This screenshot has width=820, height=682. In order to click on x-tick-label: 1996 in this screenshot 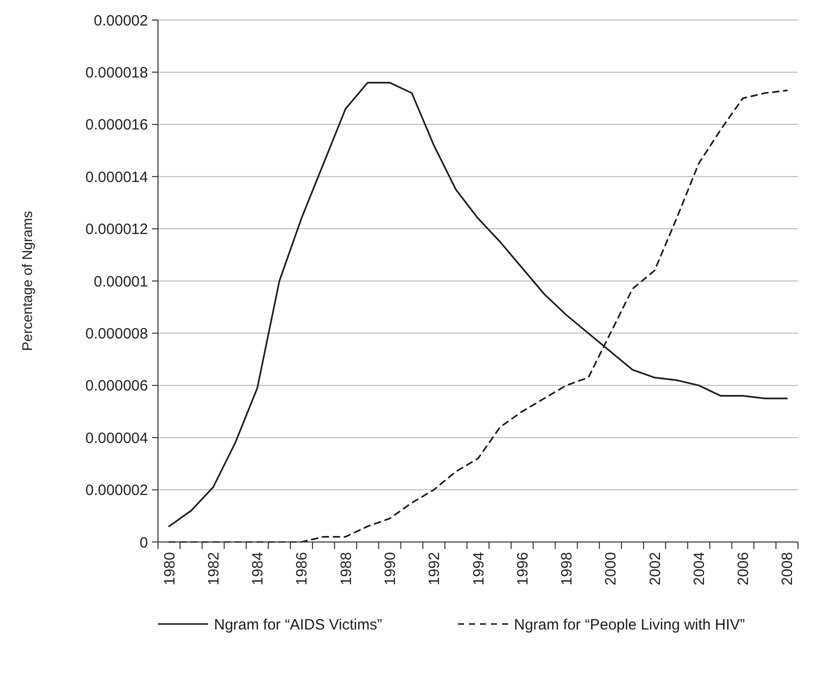, I will do `click(523, 569)`.